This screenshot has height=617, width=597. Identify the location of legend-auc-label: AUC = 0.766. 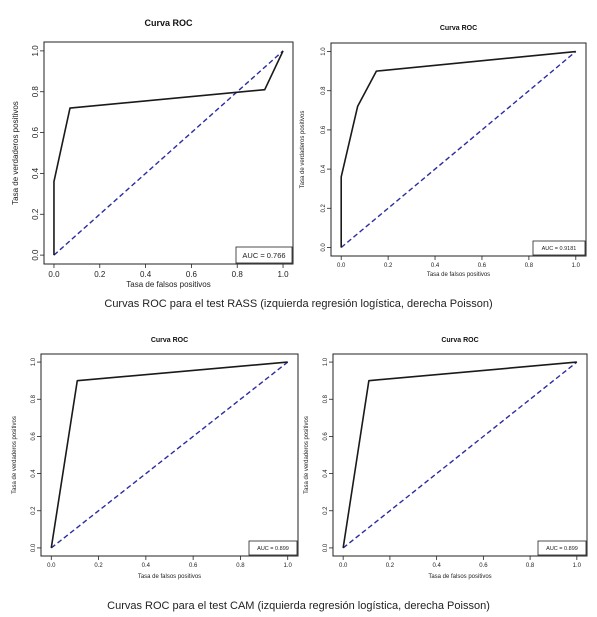
(263, 255).